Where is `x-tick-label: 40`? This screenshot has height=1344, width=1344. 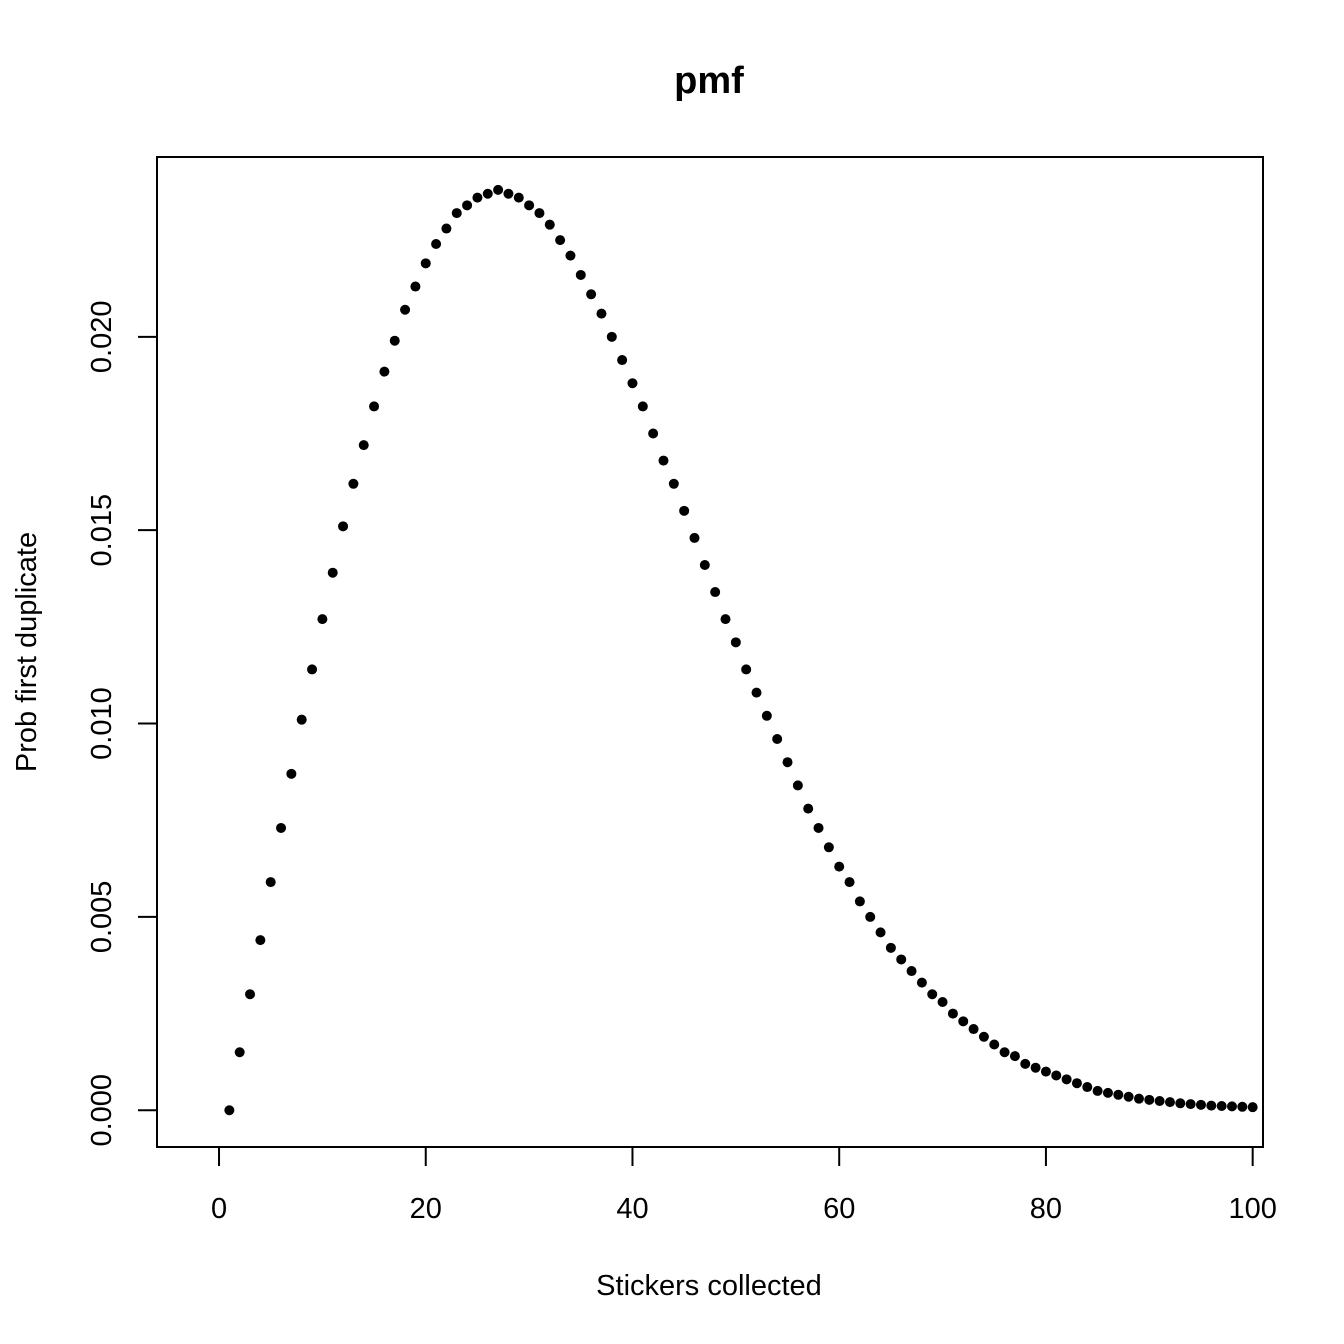
x-tick-label: 40 is located at coordinates (632, 1209).